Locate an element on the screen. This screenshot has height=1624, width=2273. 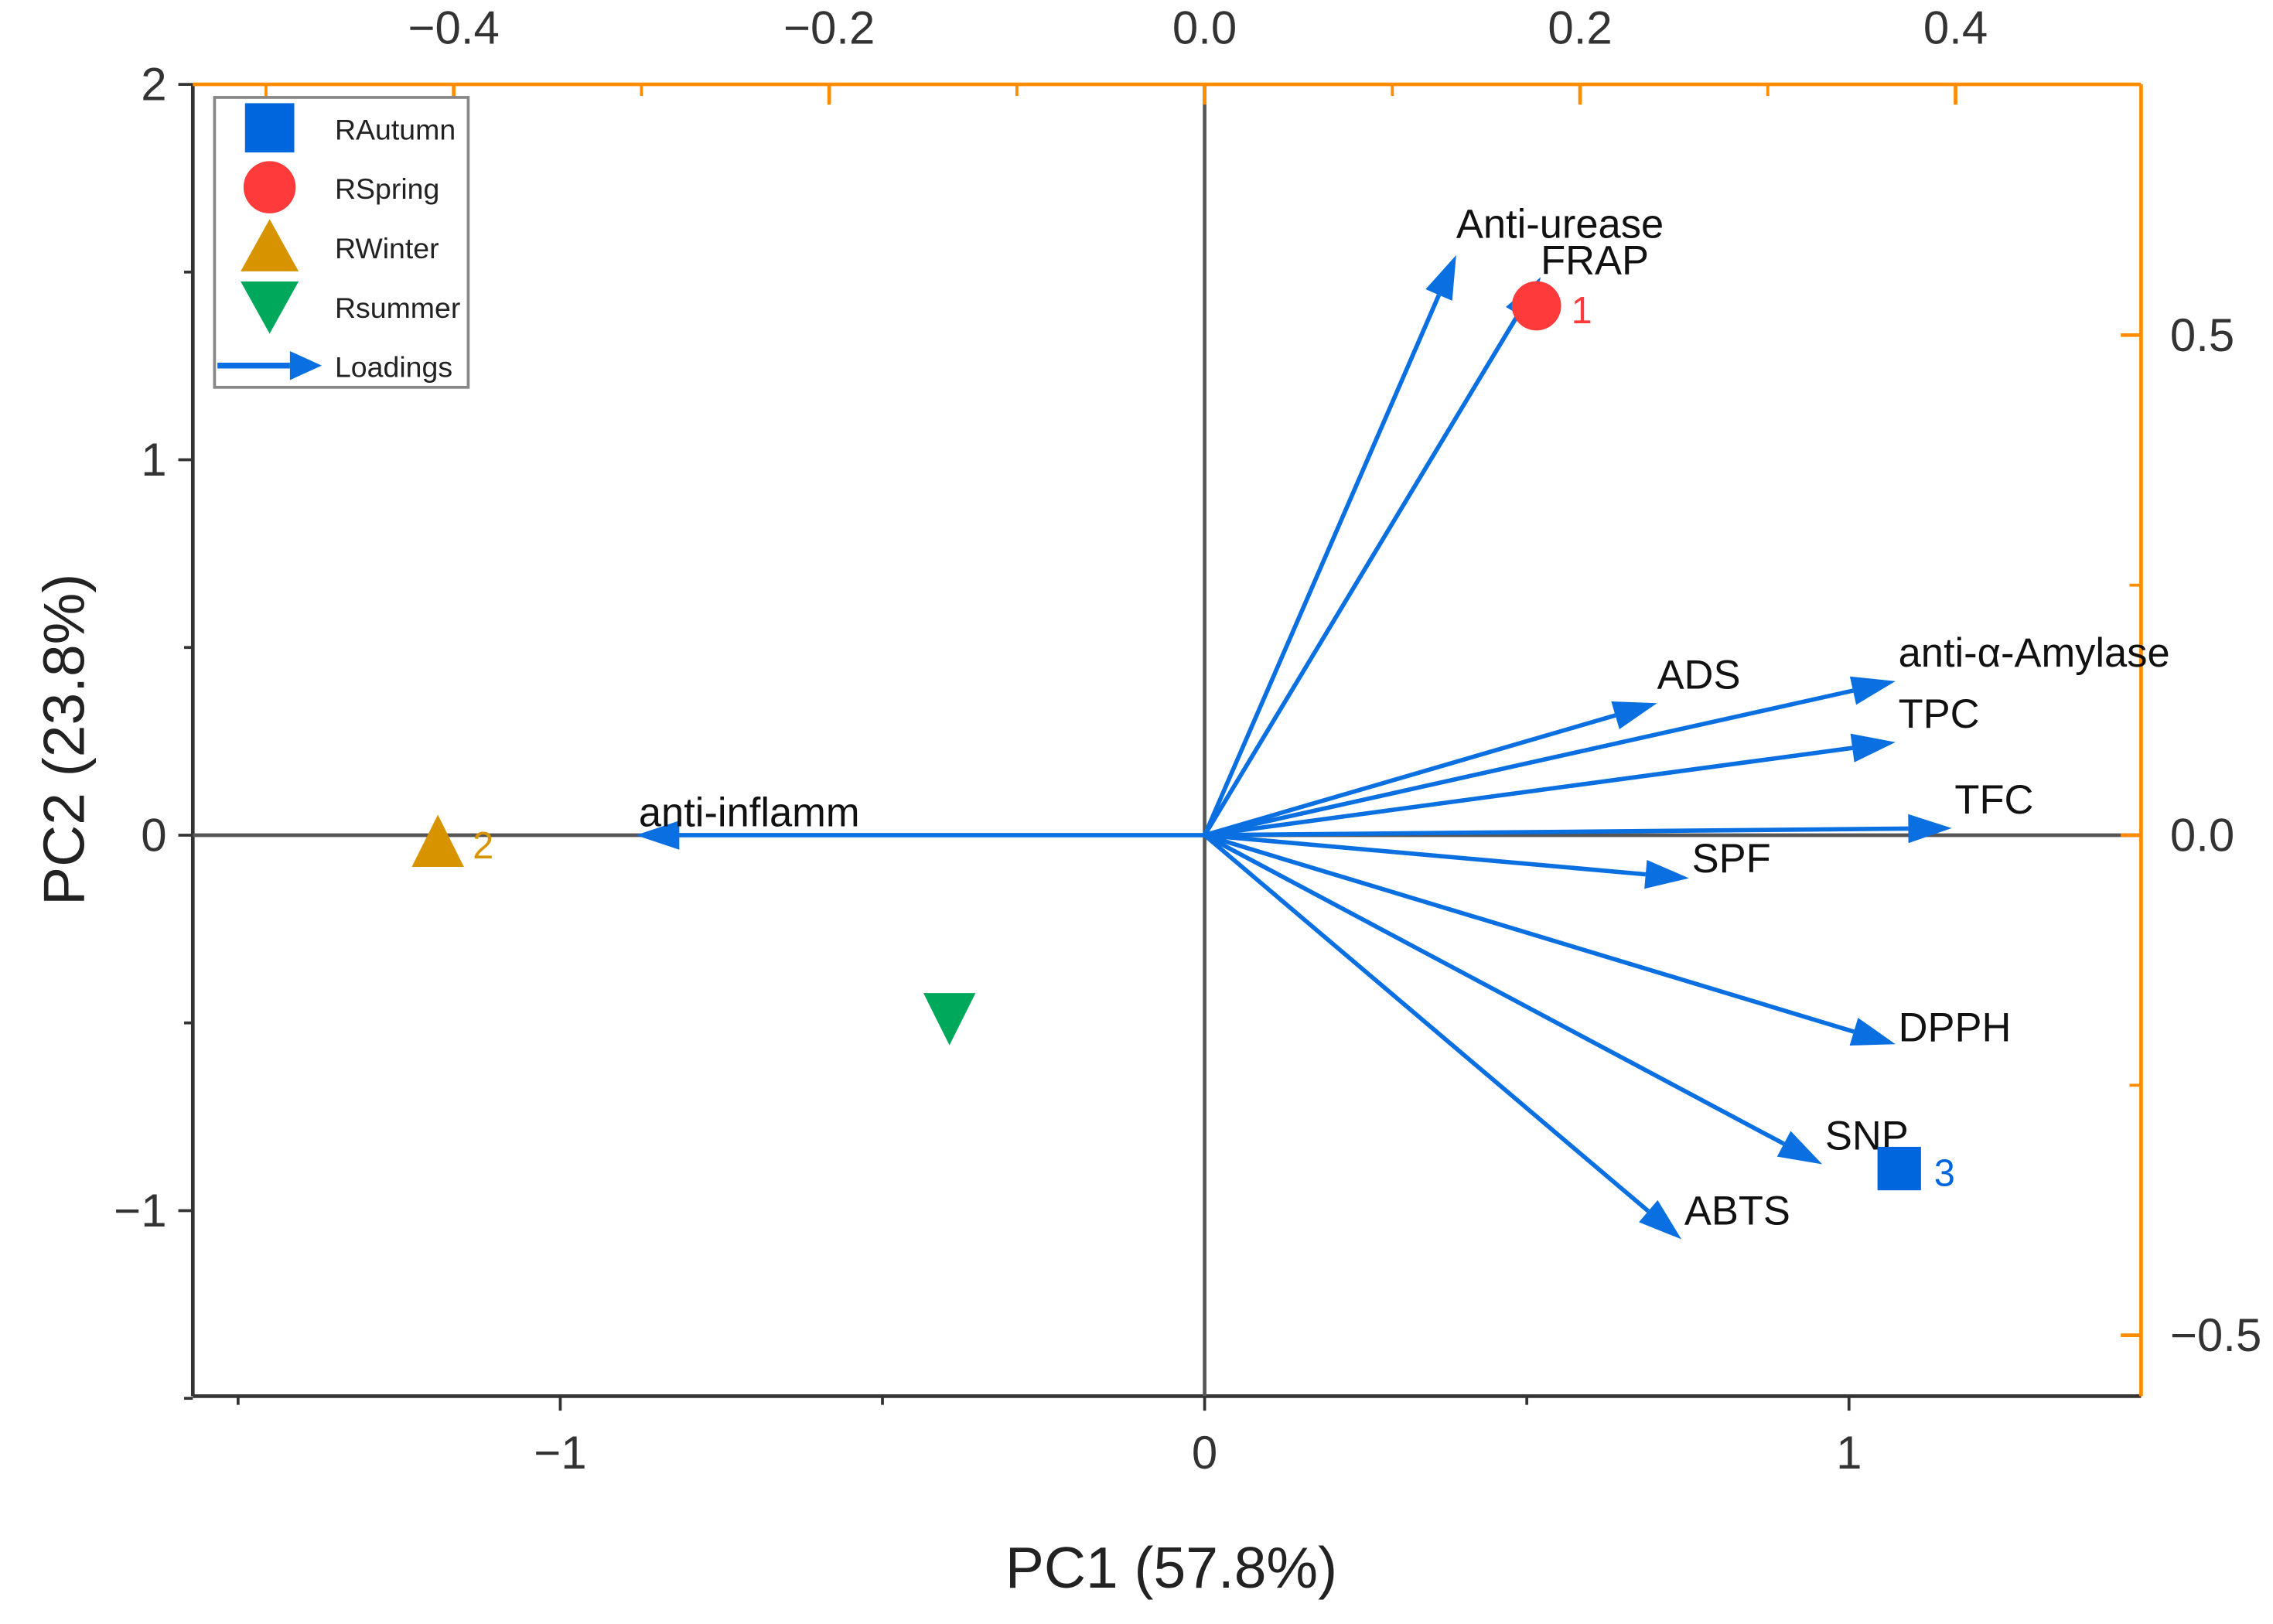
loading-arrow-SPF is located at coordinates (1425, 855).